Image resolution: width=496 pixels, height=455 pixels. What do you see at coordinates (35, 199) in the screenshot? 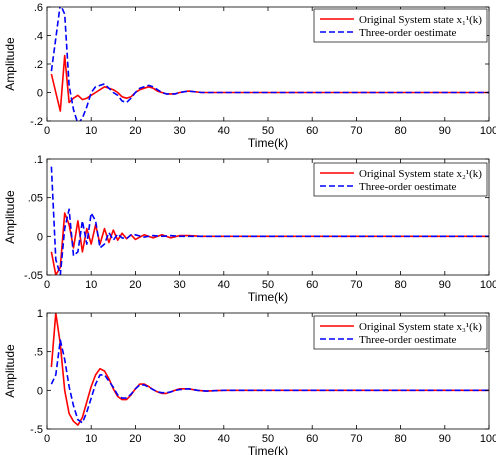
I see `y-tick-label: .05` at bounding box center [35, 199].